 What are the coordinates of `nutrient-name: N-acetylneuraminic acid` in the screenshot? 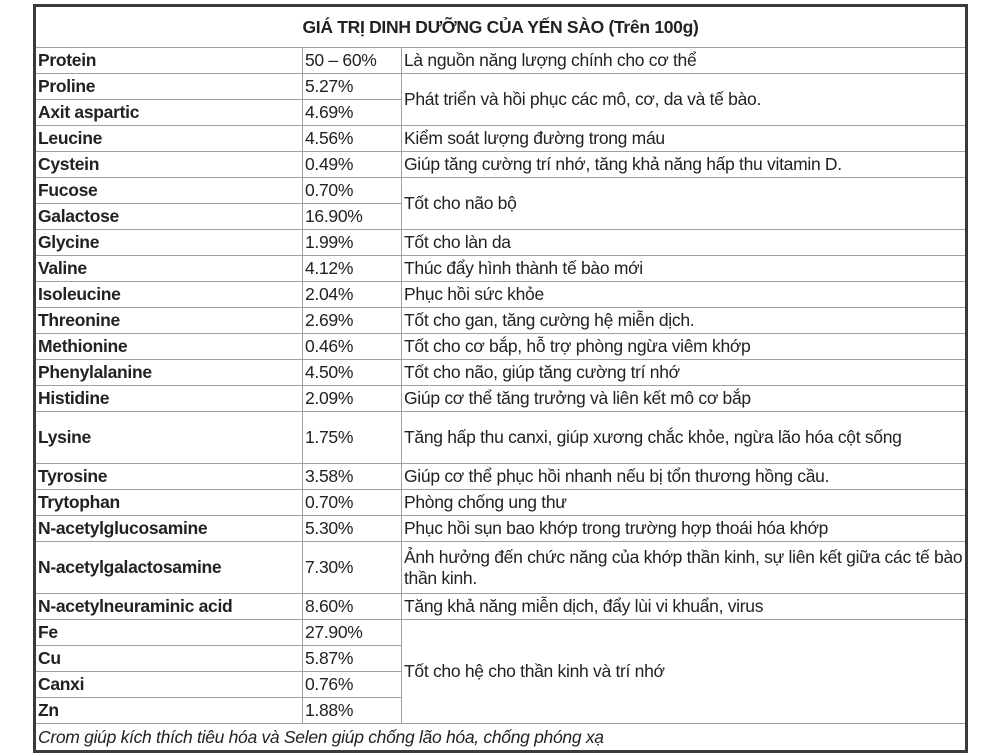 It's located at (168, 606).